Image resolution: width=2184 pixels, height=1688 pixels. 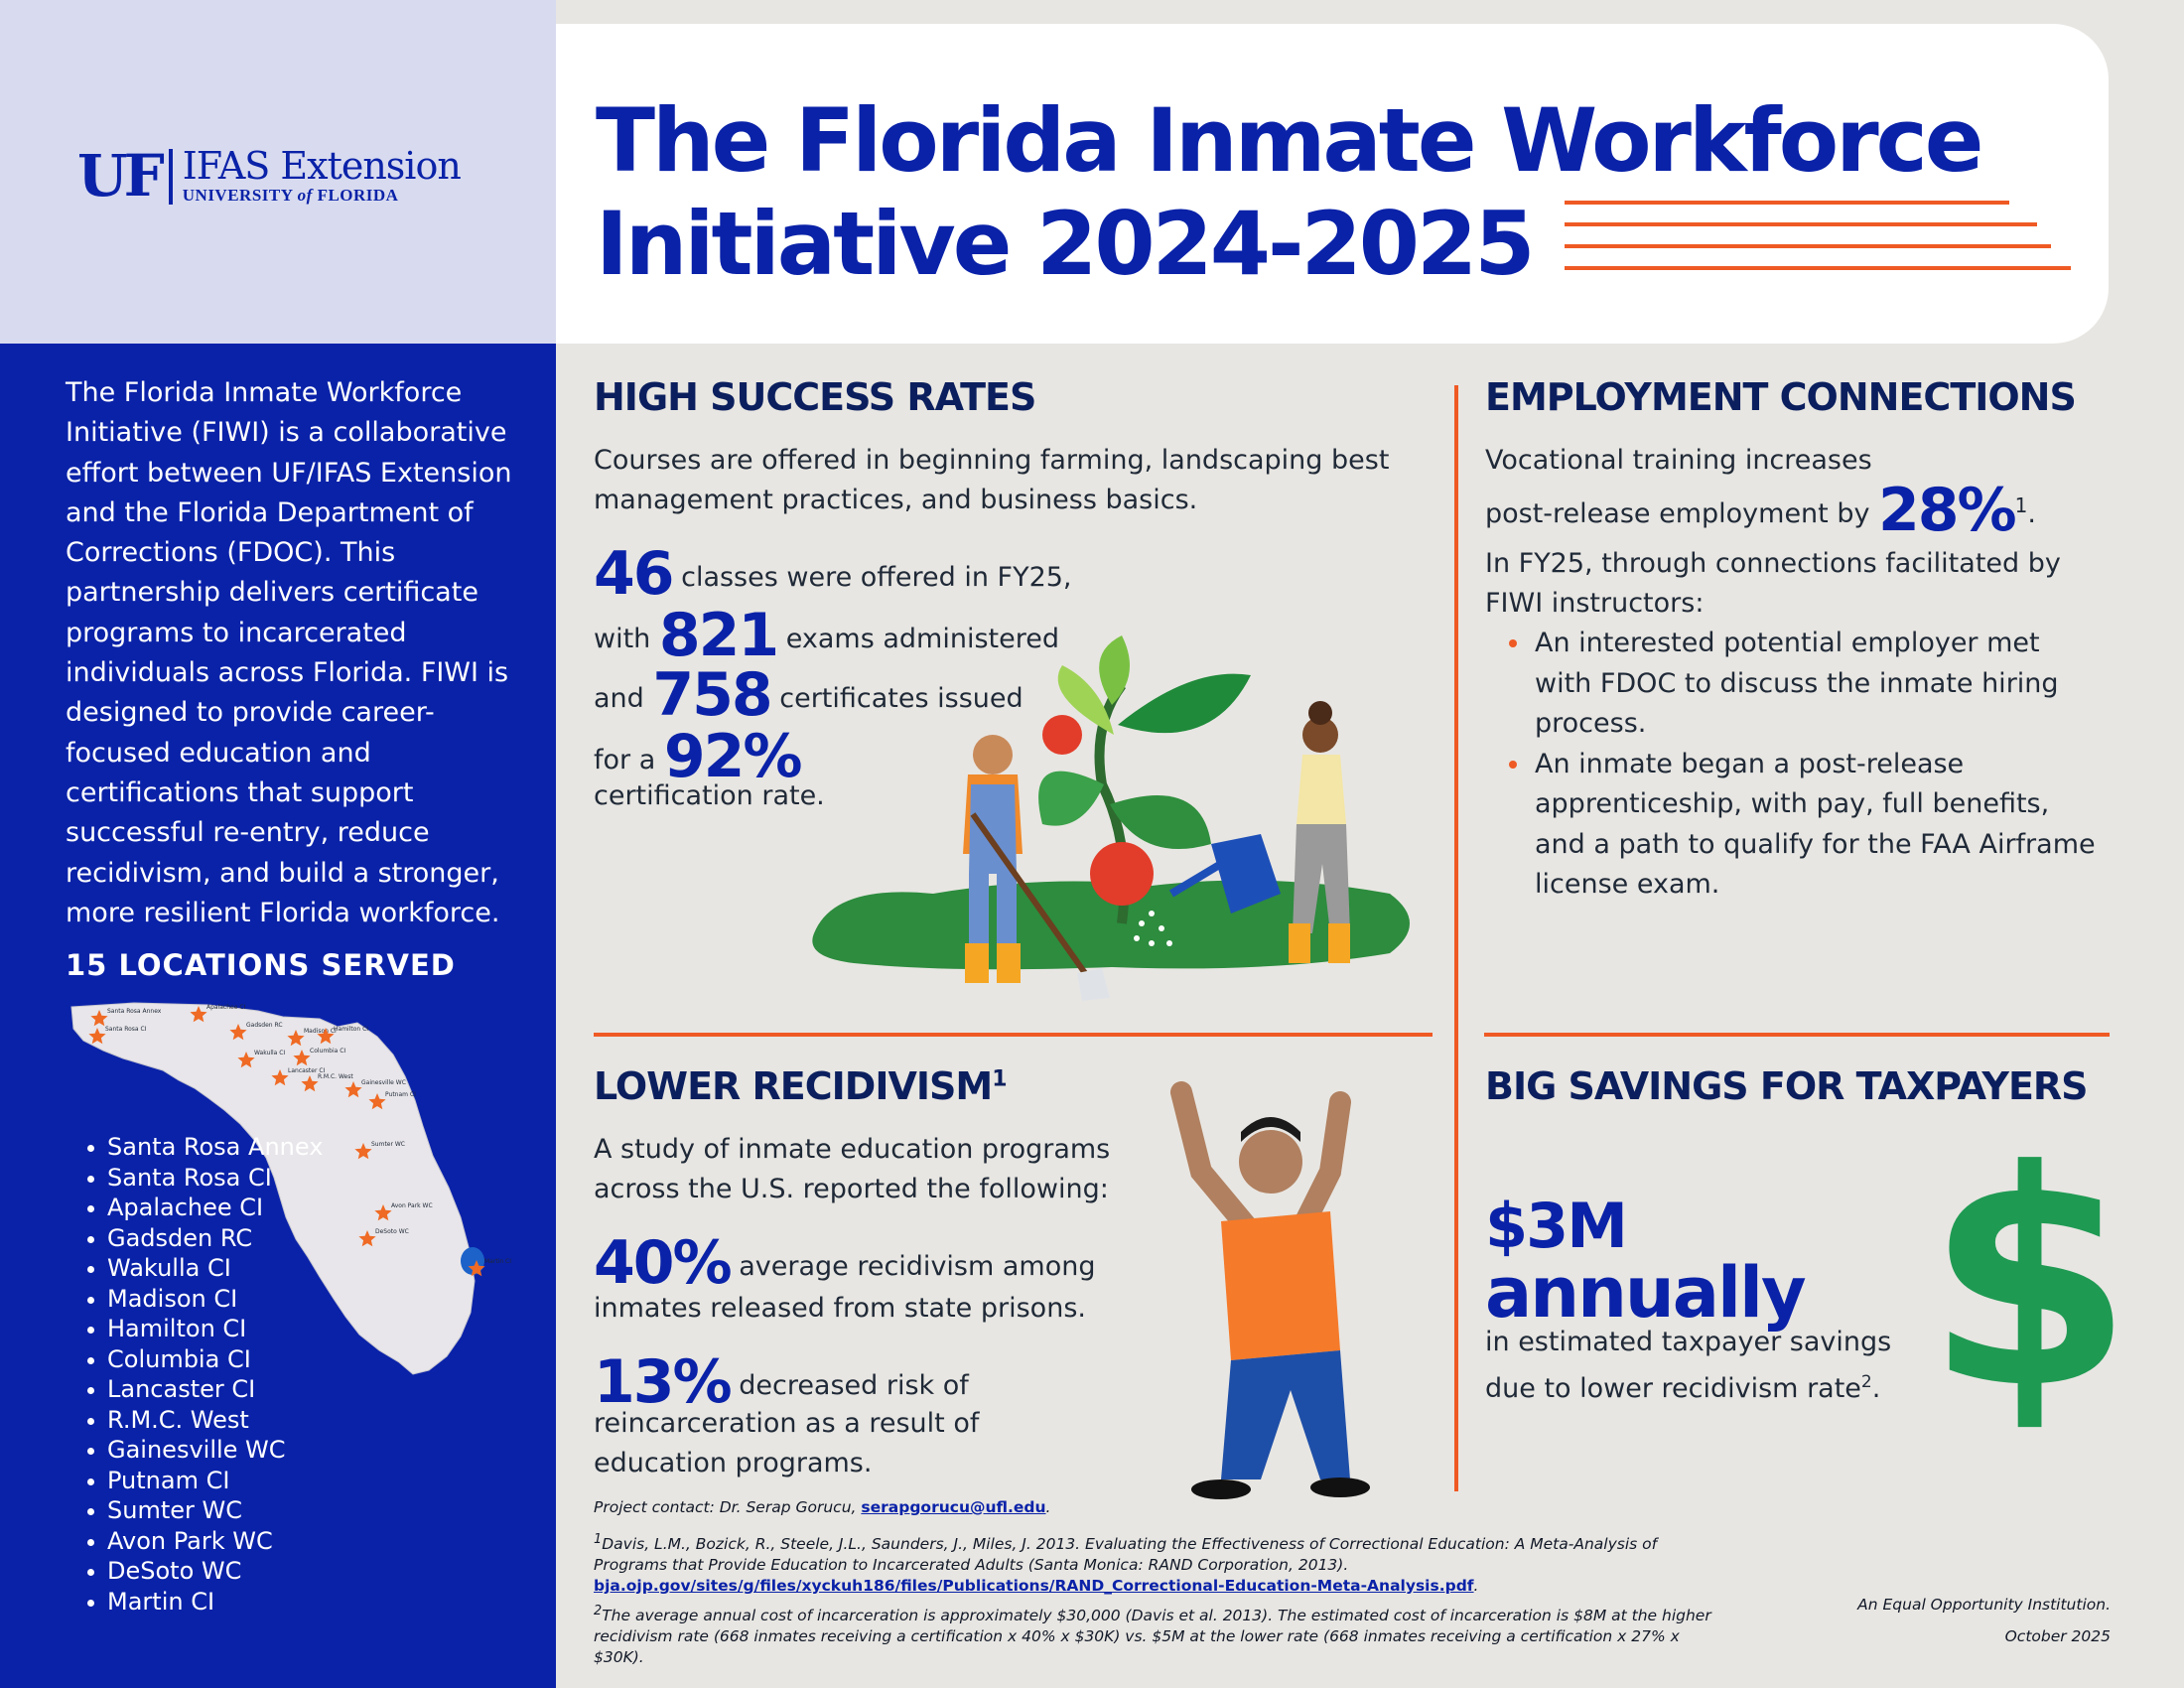 What do you see at coordinates (320, 1031) in the screenshot?
I see `map-label: Madison CI` at bounding box center [320, 1031].